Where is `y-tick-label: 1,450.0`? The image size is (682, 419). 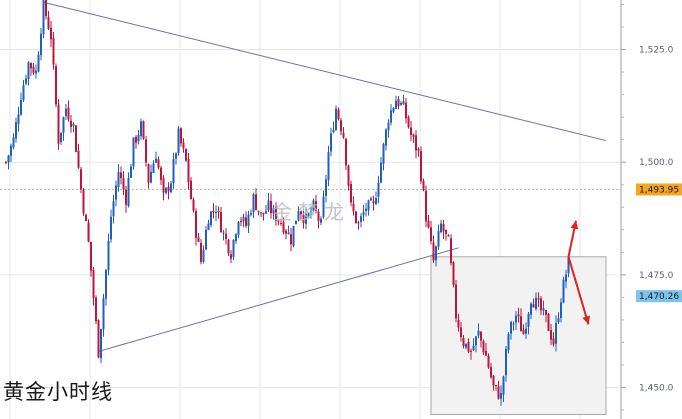
y-tick-label: 1,450.0 is located at coordinates (656, 388).